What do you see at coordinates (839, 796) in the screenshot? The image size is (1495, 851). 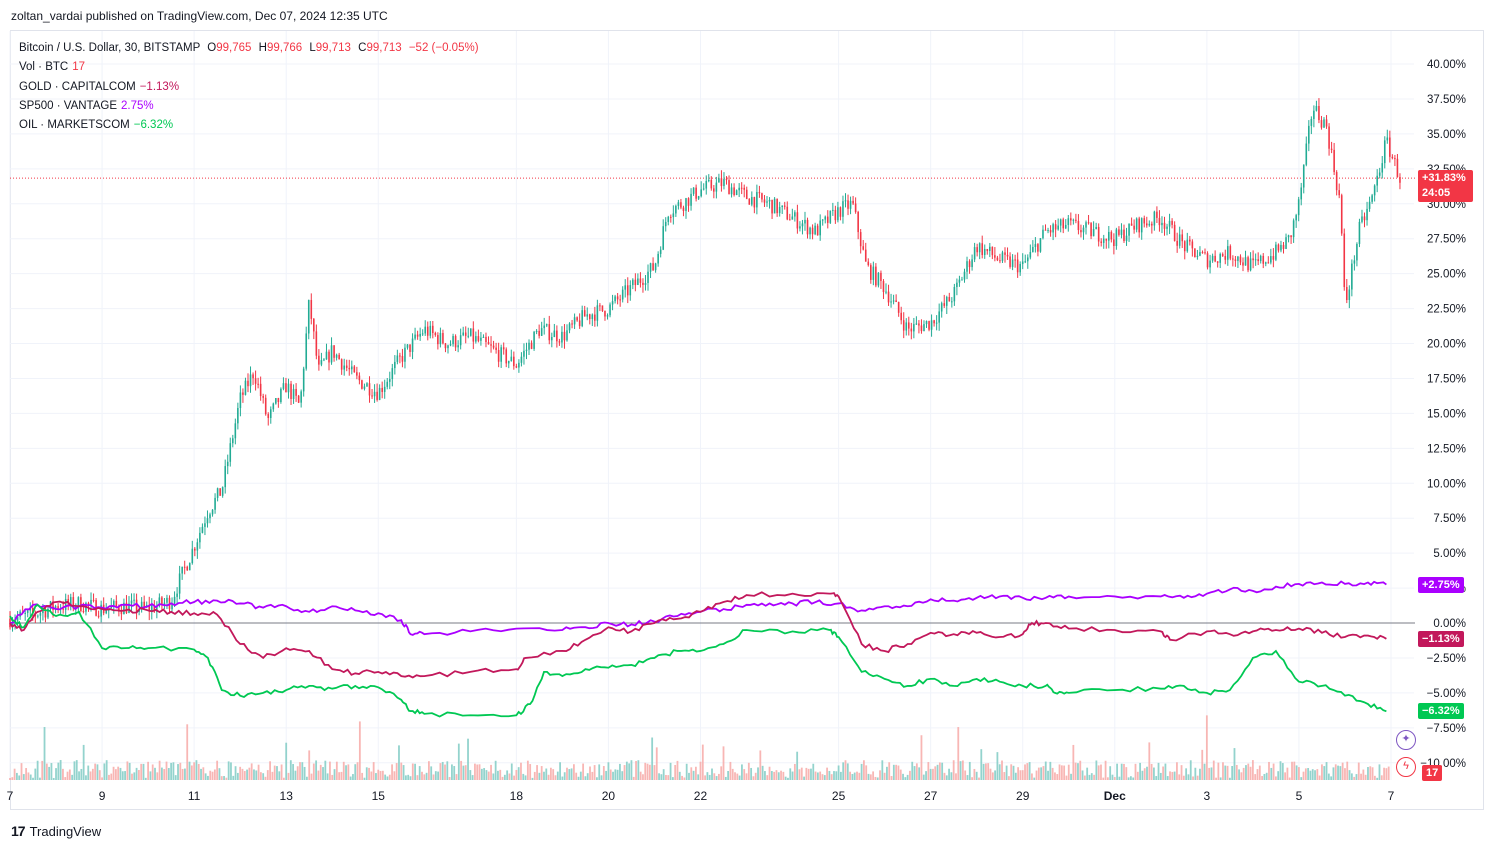 I see `x-tick-label: 25` at bounding box center [839, 796].